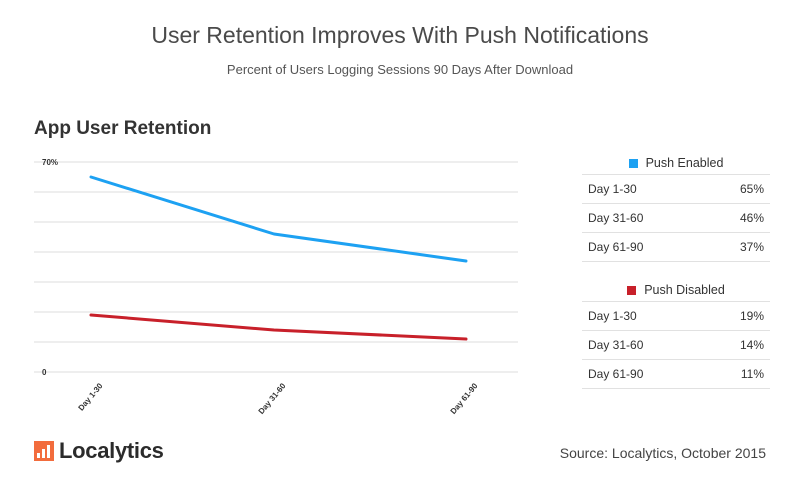 The width and height of the screenshot is (800, 488). Describe the element at coordinates (676, 374) in the screenshot. I see `table-row: Day 61-90 11%` at that location.